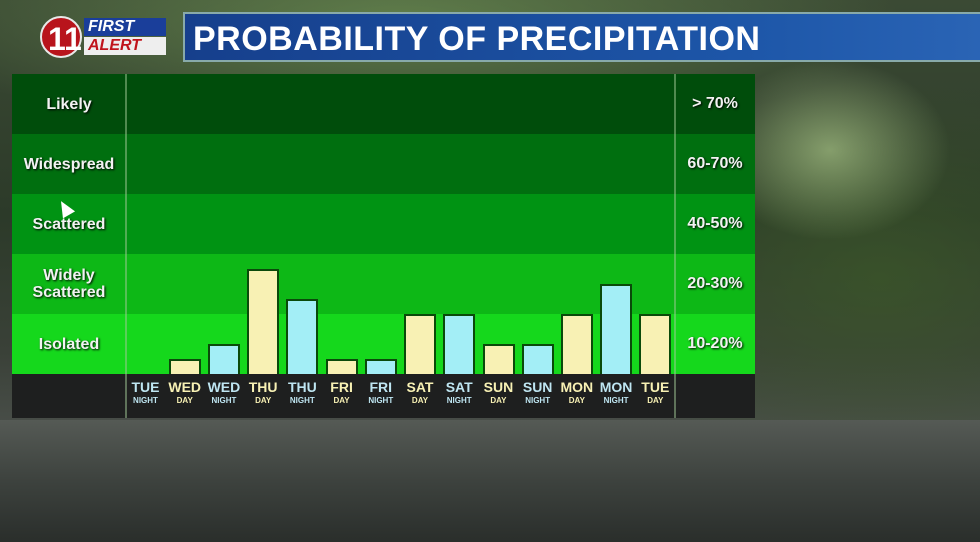 This screenshot has width=980, height=542. Describe the element at coordinates (498, 359) in the screenshot. I see `bar-sun-day` at that location.